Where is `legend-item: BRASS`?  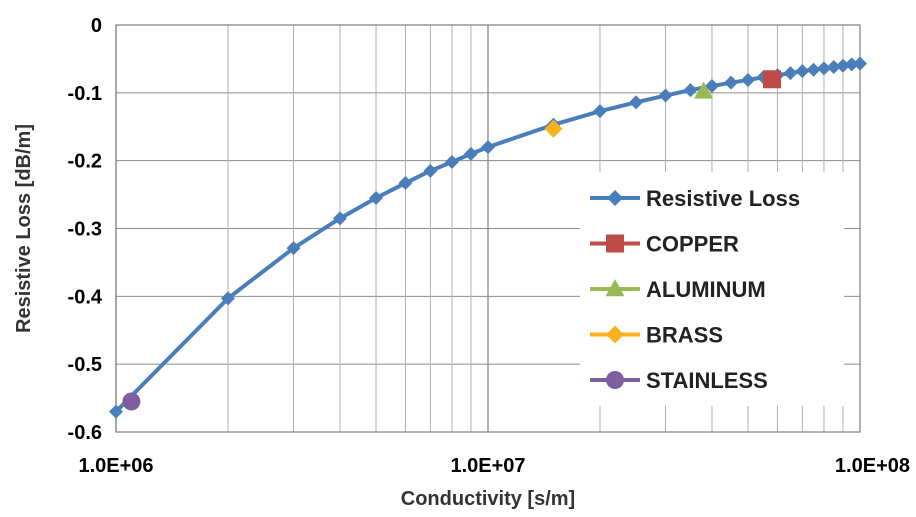 legend-item: BRASS is located at coordinates (656, 335).